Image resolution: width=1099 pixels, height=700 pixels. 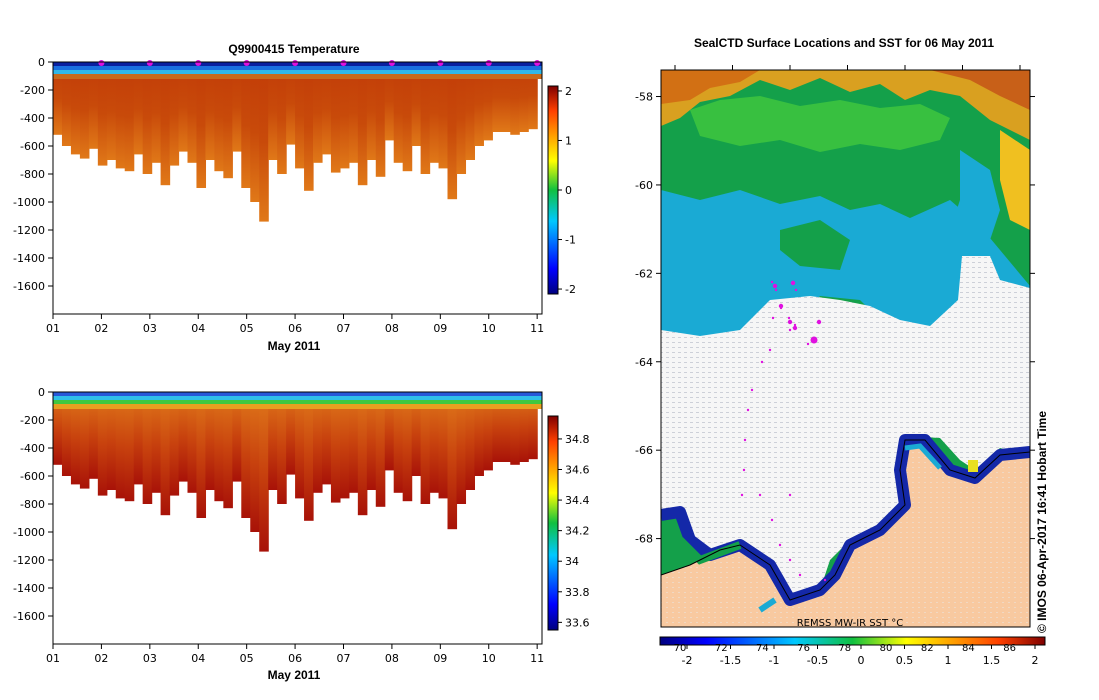 What do you see at coordinates (1035, 660) in the screenshot?
I see `sst-lower-label: 2` at bounding box center [1035, 660].